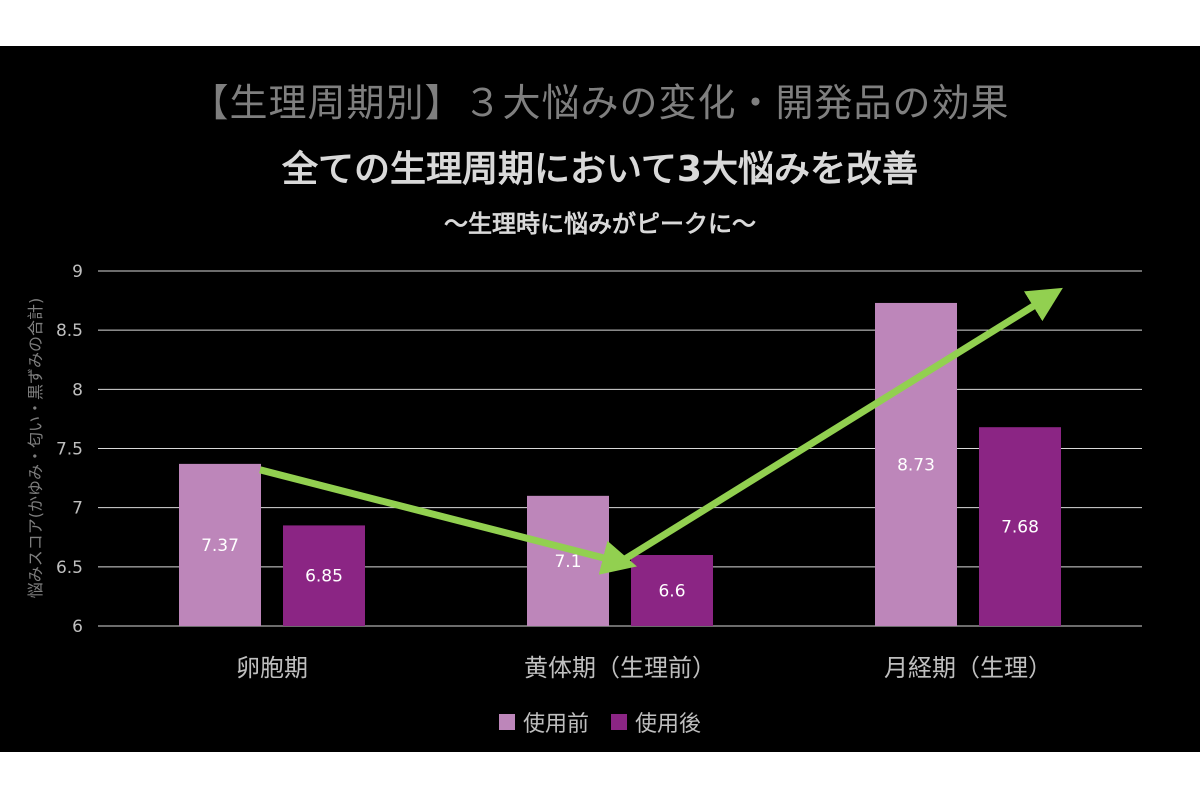 The height and width of the screenshot is (800, 1200). What do you see at coordinates (77, 390) in the screenshot?
I see `y-tick-label: 8` at bounding box center [77, 390].